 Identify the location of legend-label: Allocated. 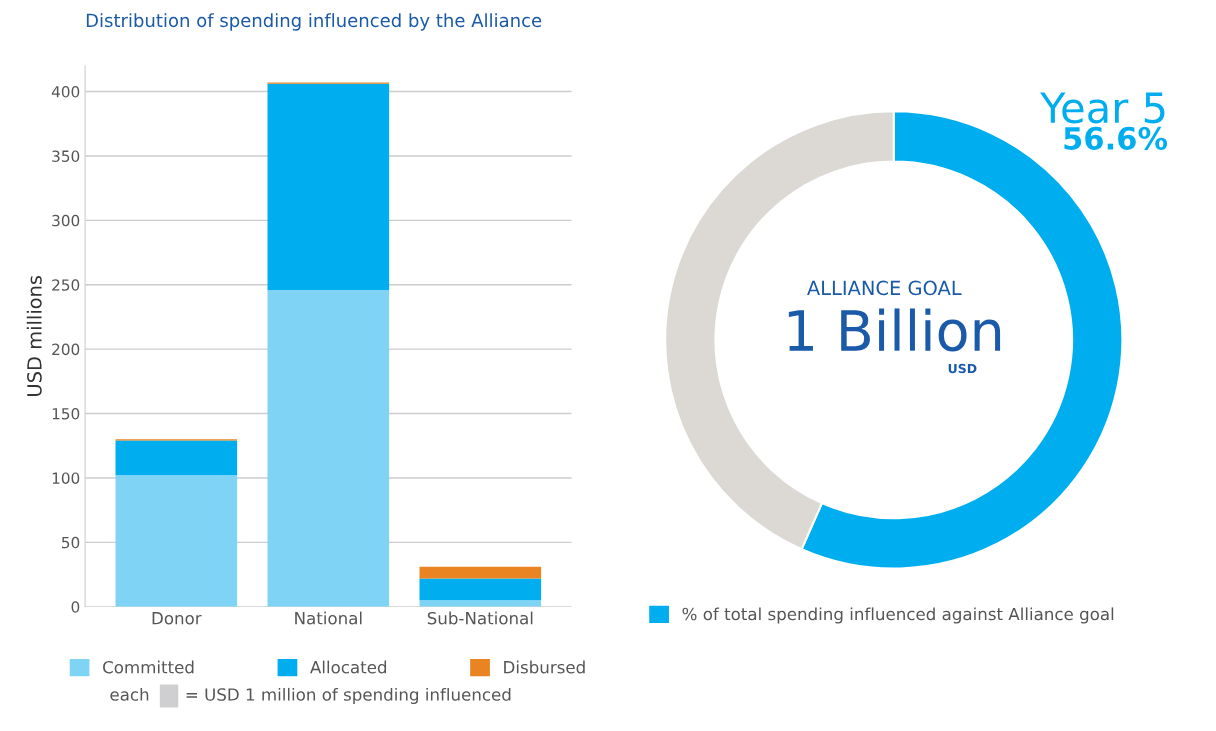
(348, 667).